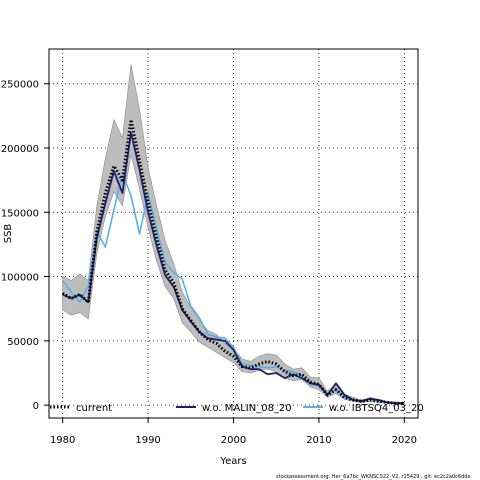 This screenshot has width=480, height=480. I want to click on x-tick-label: 1990, so click(147, 440).